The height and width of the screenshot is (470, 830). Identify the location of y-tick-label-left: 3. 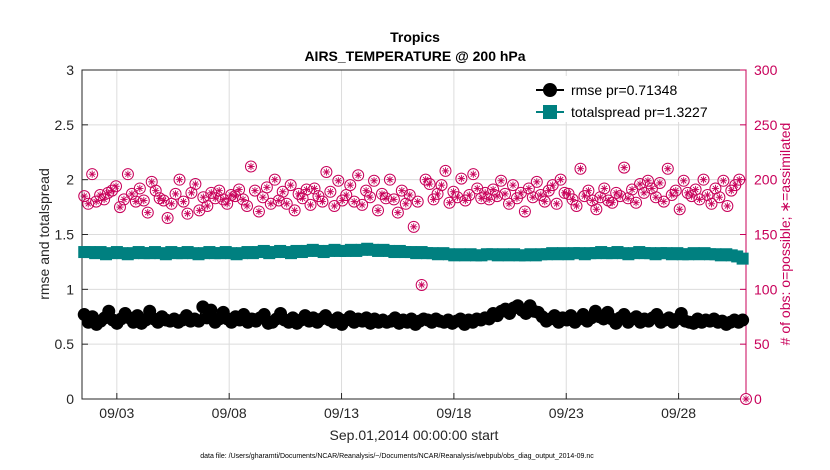
(70, 70).